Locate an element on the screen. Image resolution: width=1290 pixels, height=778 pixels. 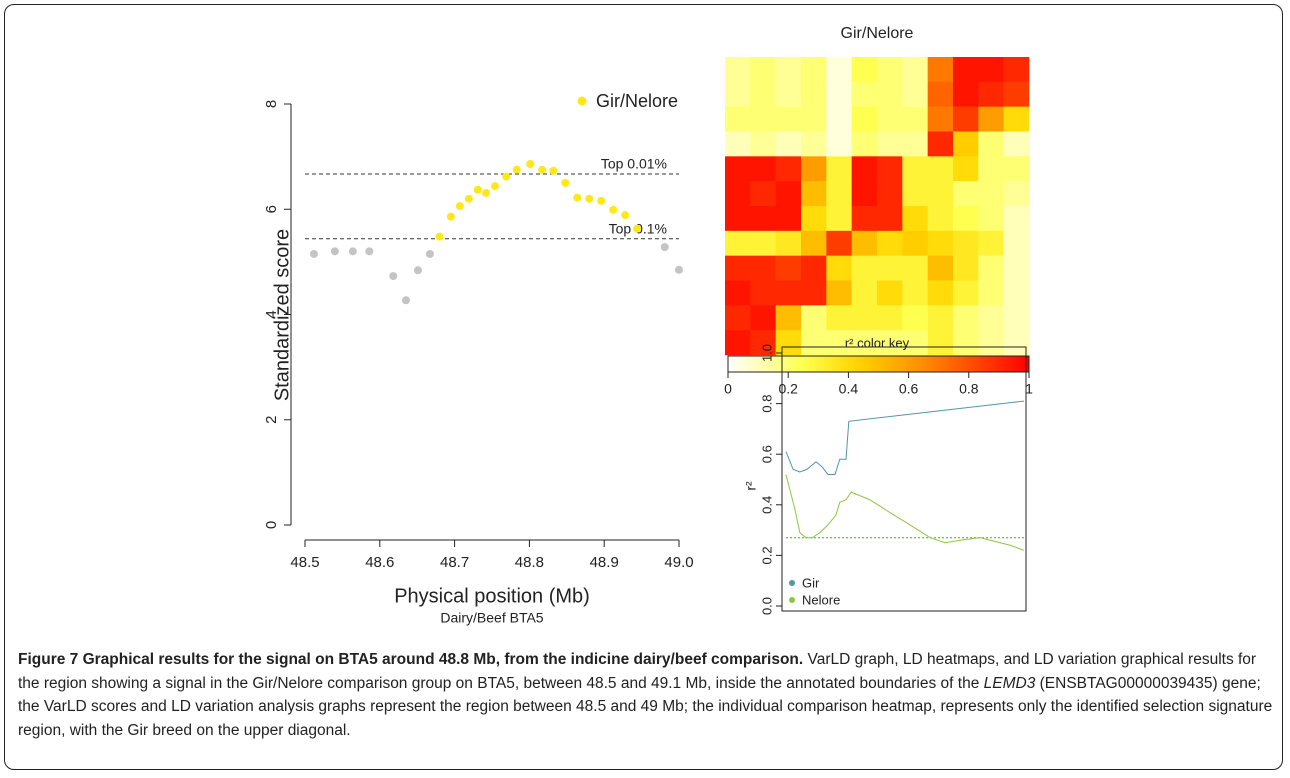
legend-label: Gir is located at coordinates (811, 582).